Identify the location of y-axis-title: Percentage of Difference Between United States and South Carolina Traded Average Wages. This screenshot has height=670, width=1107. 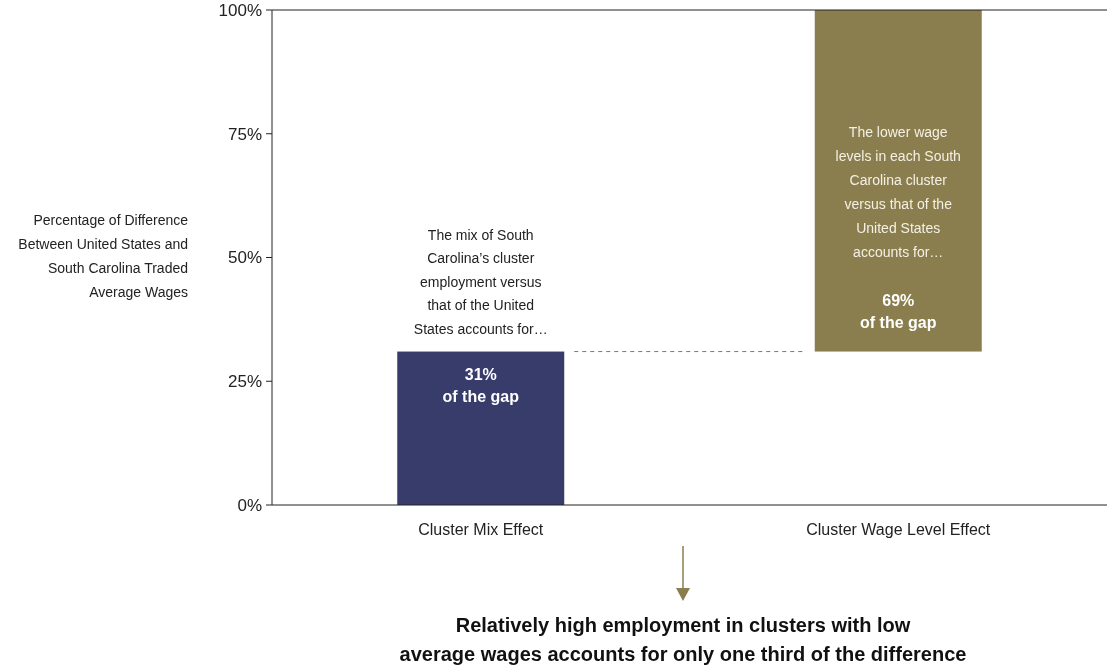
(103, 256).